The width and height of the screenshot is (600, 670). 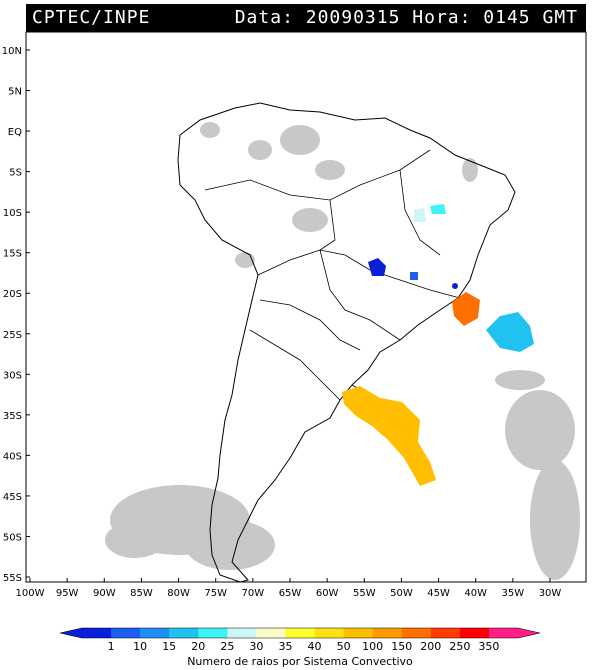 I want to click on title-bar: CPTEC/INPE Data: 20090315 Hora: 0145 GMT, so click(x=306, y=18).